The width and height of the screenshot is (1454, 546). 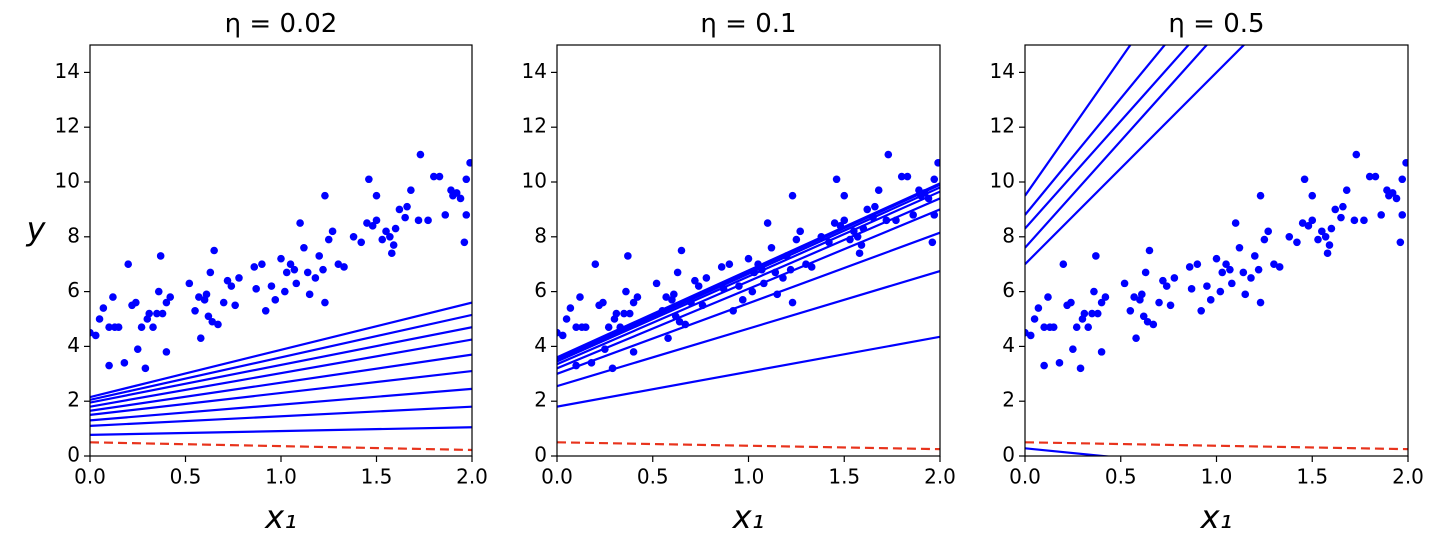 I want to click on x-tick-label: 2.0, so click(x=472, y=477).